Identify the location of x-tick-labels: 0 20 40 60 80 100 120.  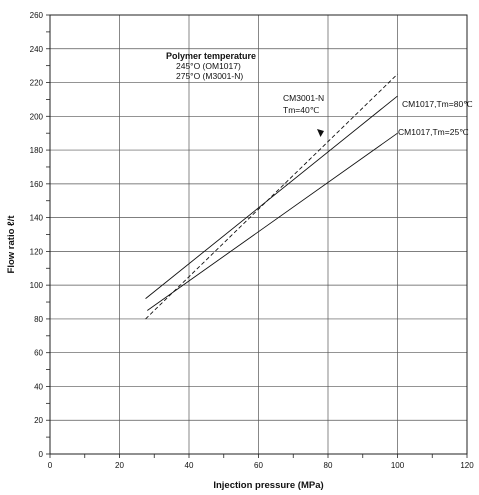
(261, 465).